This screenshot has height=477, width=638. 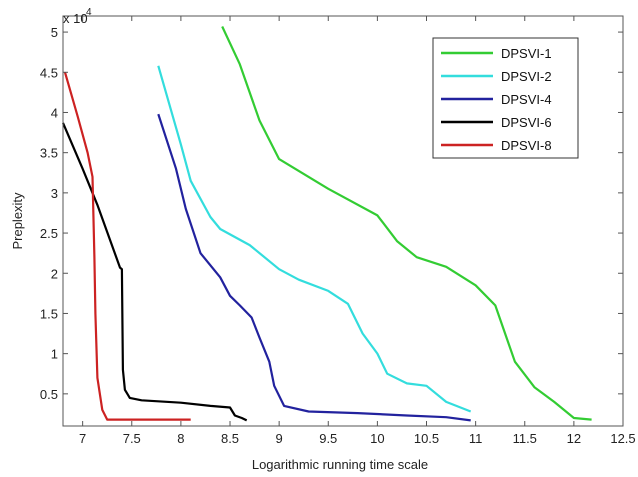 What do you see at coordinates (49, 72) in the screenshot?
I see `y-tick-label: 4.5` at bounding box center [49, 72].